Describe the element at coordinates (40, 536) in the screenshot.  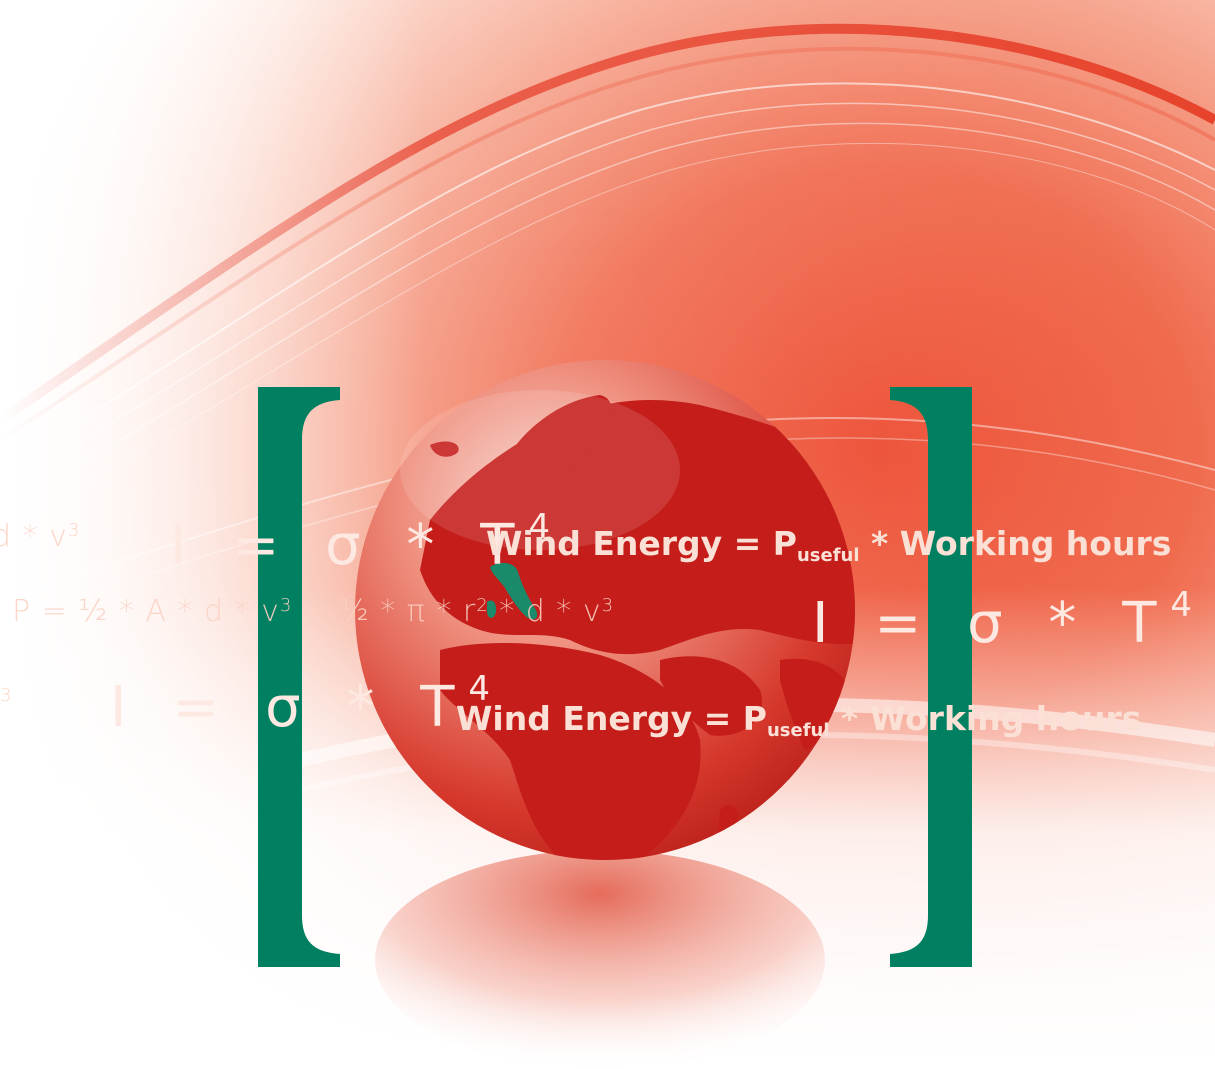
I see `formula-row1-left: d * v3` at that location.